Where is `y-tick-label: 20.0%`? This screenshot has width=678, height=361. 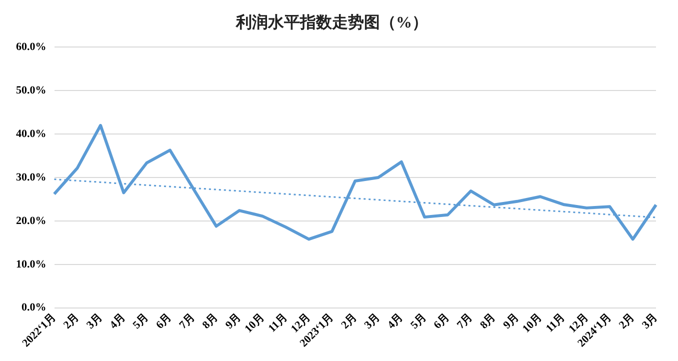 y-tick-label: 20.0% is located at coordinates (31, 220).